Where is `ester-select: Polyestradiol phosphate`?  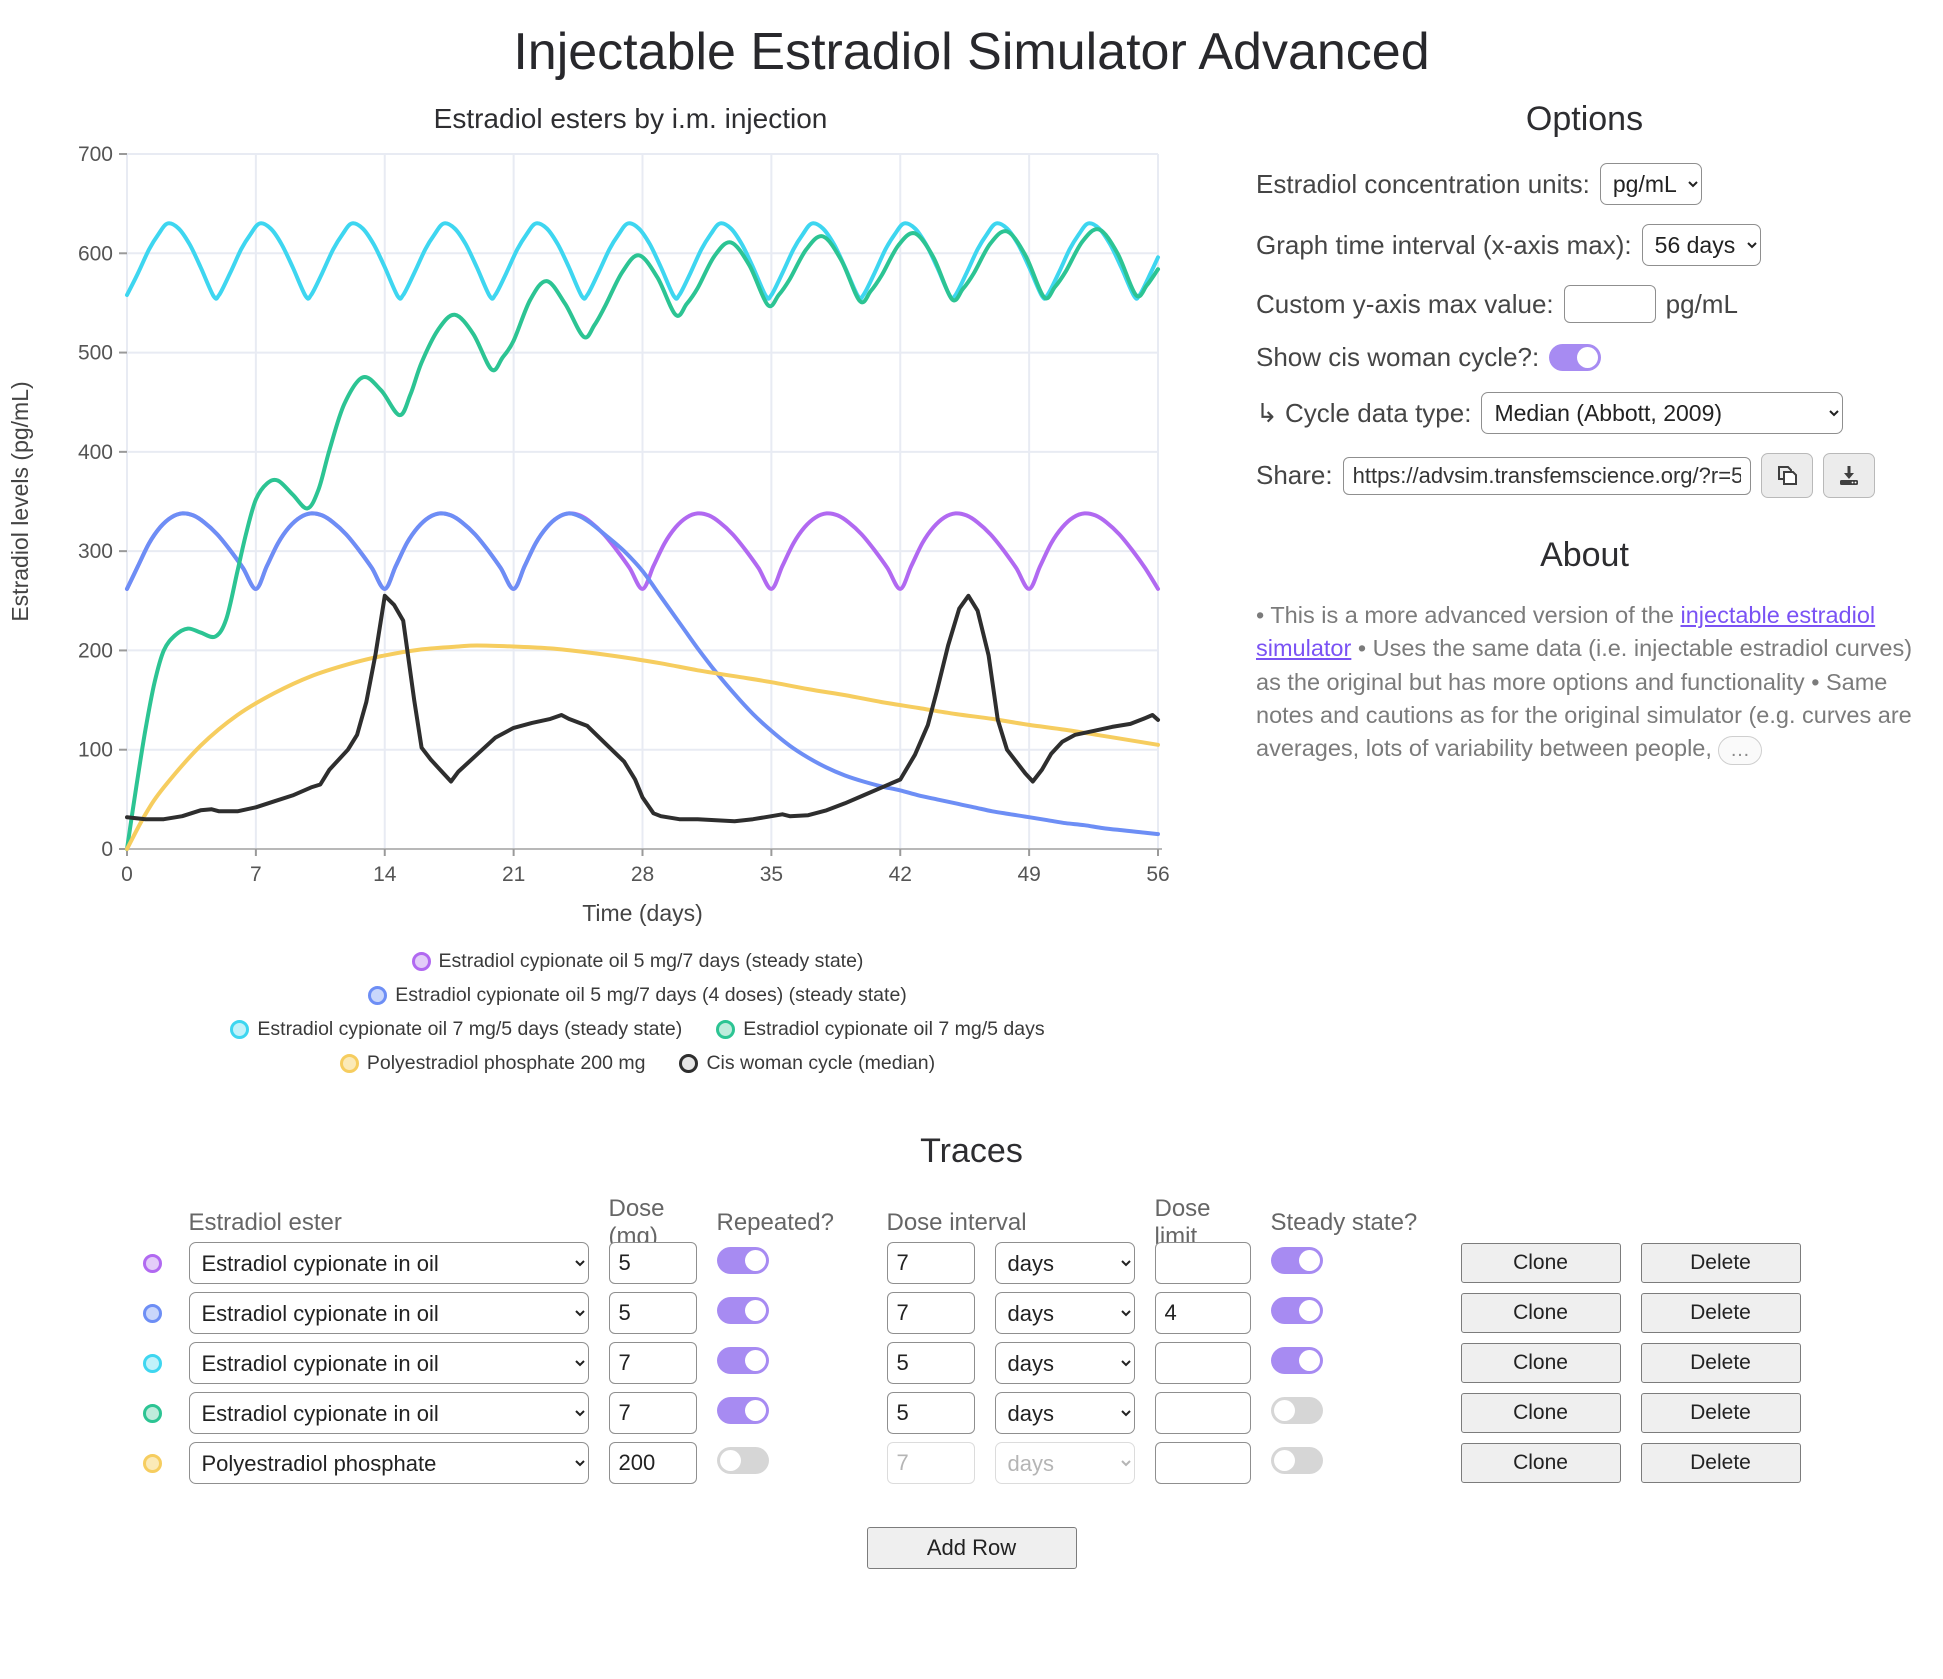
ester-select: Polyestradiol phosphate is located at coordinates (388, 1463).